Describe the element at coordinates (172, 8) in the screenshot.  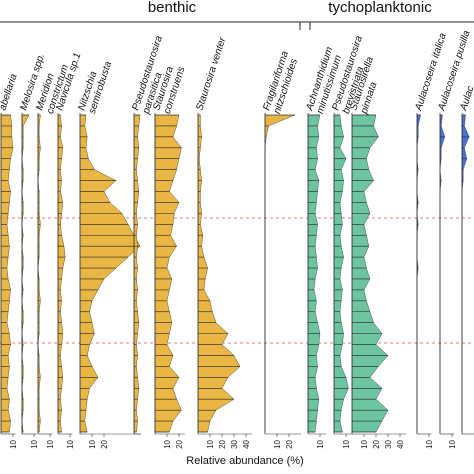
I see `group-label: benthic` at that location.